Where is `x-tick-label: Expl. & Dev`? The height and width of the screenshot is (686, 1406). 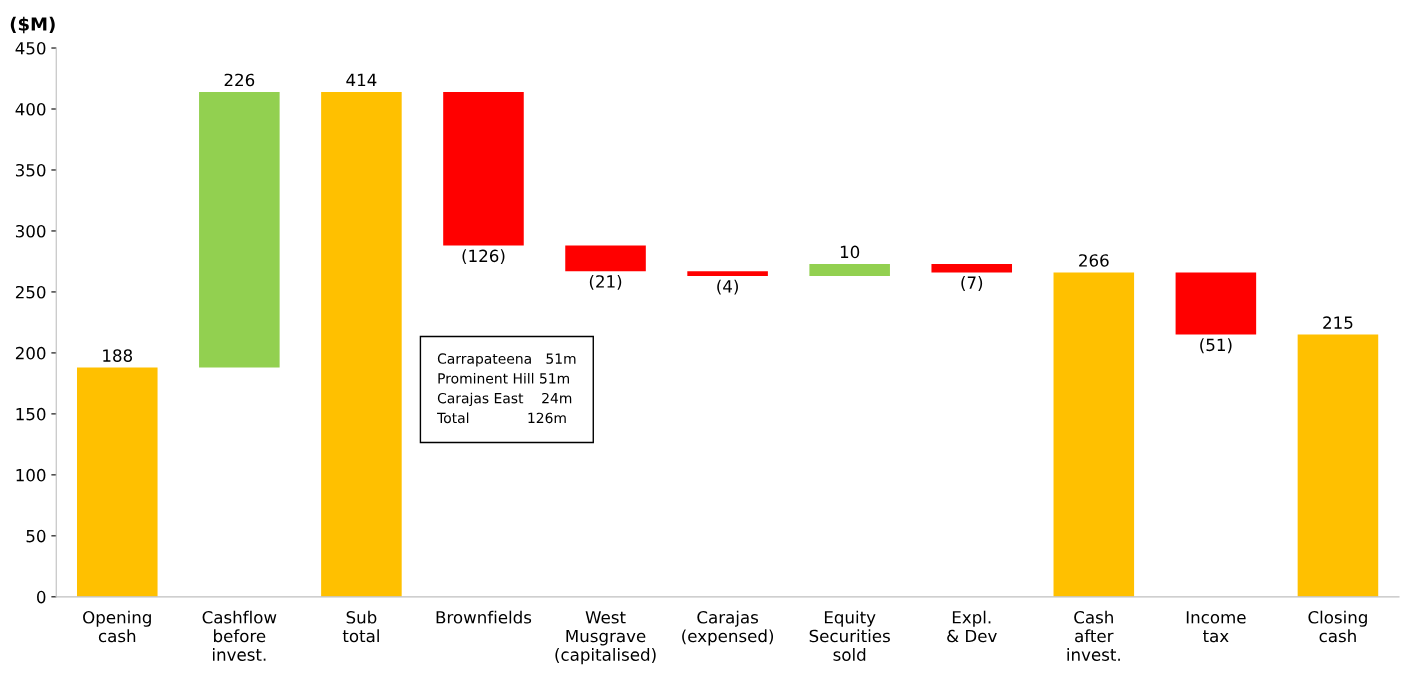
x-tick-label: Expl. & Dev is located at coordinates (972, 626).